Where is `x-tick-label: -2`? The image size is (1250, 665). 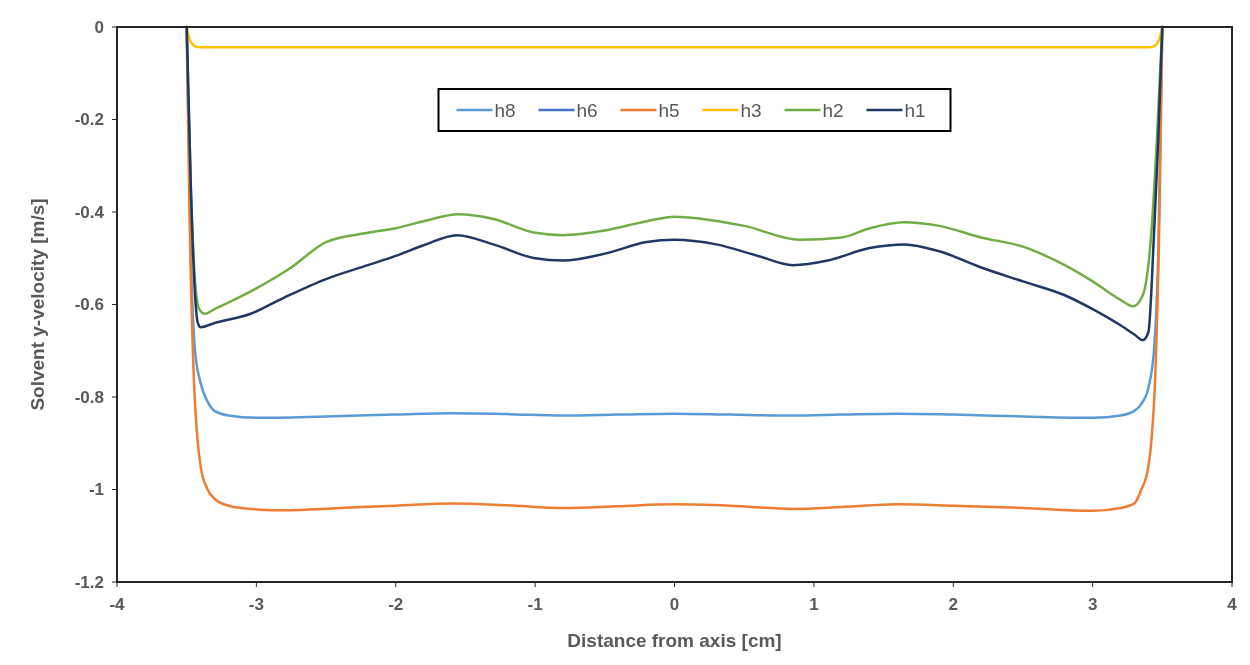
x-tick-label: -2 is located at coordinates (396, 604).